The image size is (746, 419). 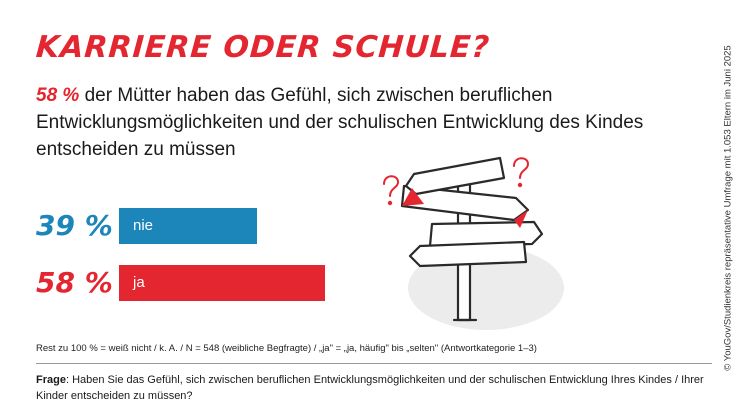 I want to click on signpost-icon, so click(x=473, y=243).